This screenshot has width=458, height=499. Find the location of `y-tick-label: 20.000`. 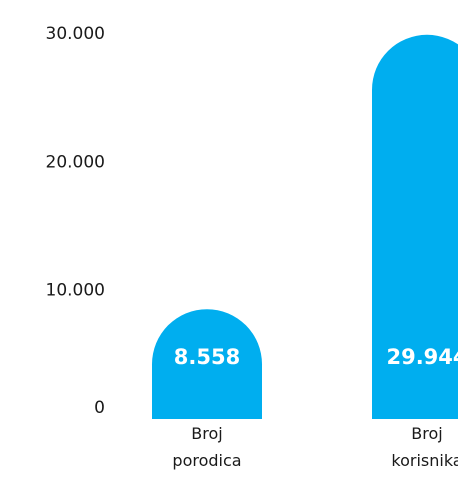

y-tick-label: 20.000 is located at coordinates (75, 162).